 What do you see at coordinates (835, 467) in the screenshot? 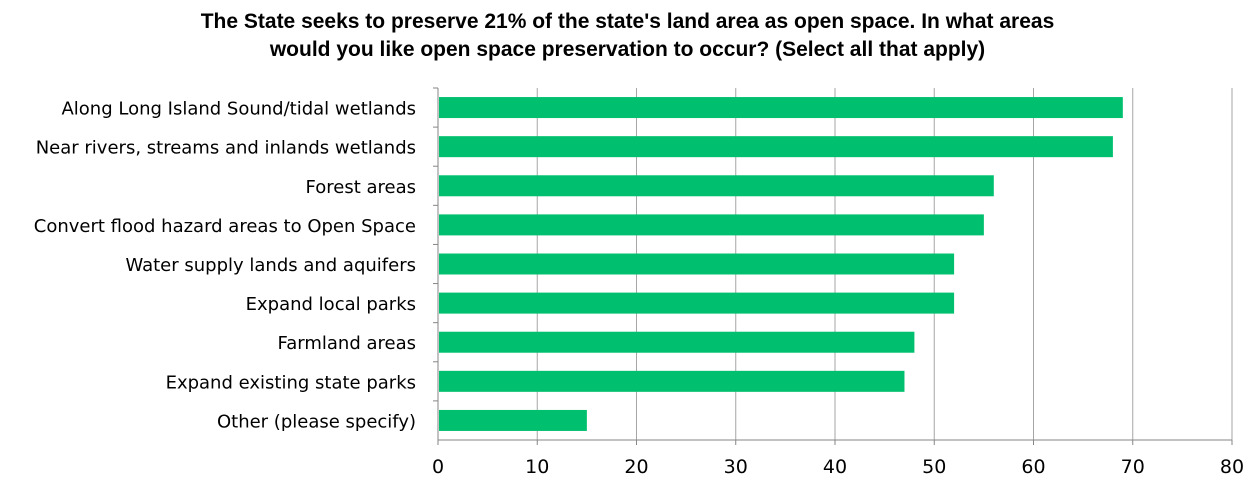
I see `x-tick-label: 40` at bounding box center [835, 467].